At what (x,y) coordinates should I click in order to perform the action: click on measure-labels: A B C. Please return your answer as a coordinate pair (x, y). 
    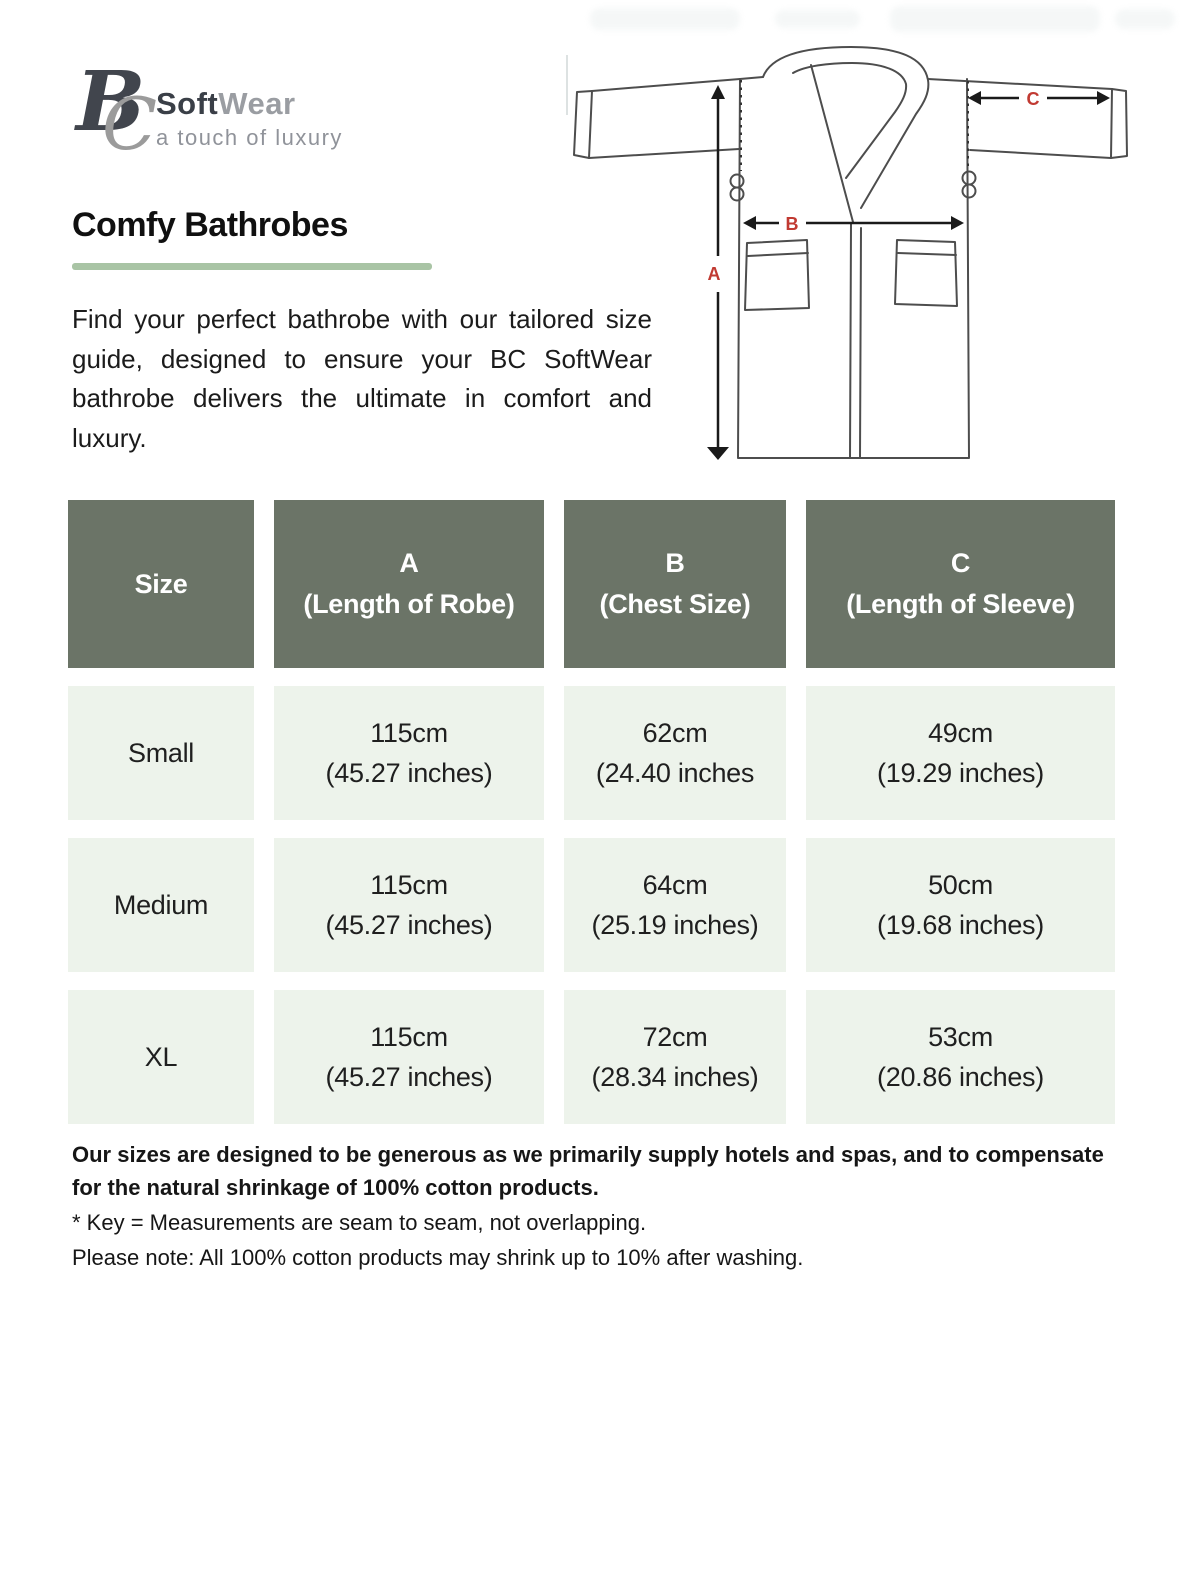
    Looking at the image, I should click on (874, 186).